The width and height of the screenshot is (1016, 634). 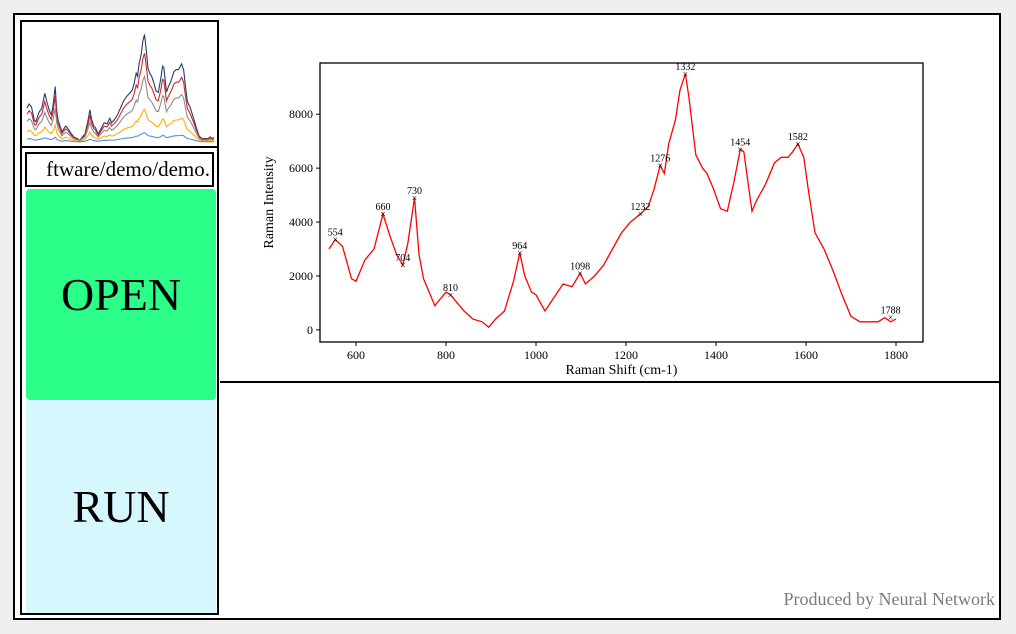 I want to click on x-tick-label: 1400, so click(x=716, y=355).